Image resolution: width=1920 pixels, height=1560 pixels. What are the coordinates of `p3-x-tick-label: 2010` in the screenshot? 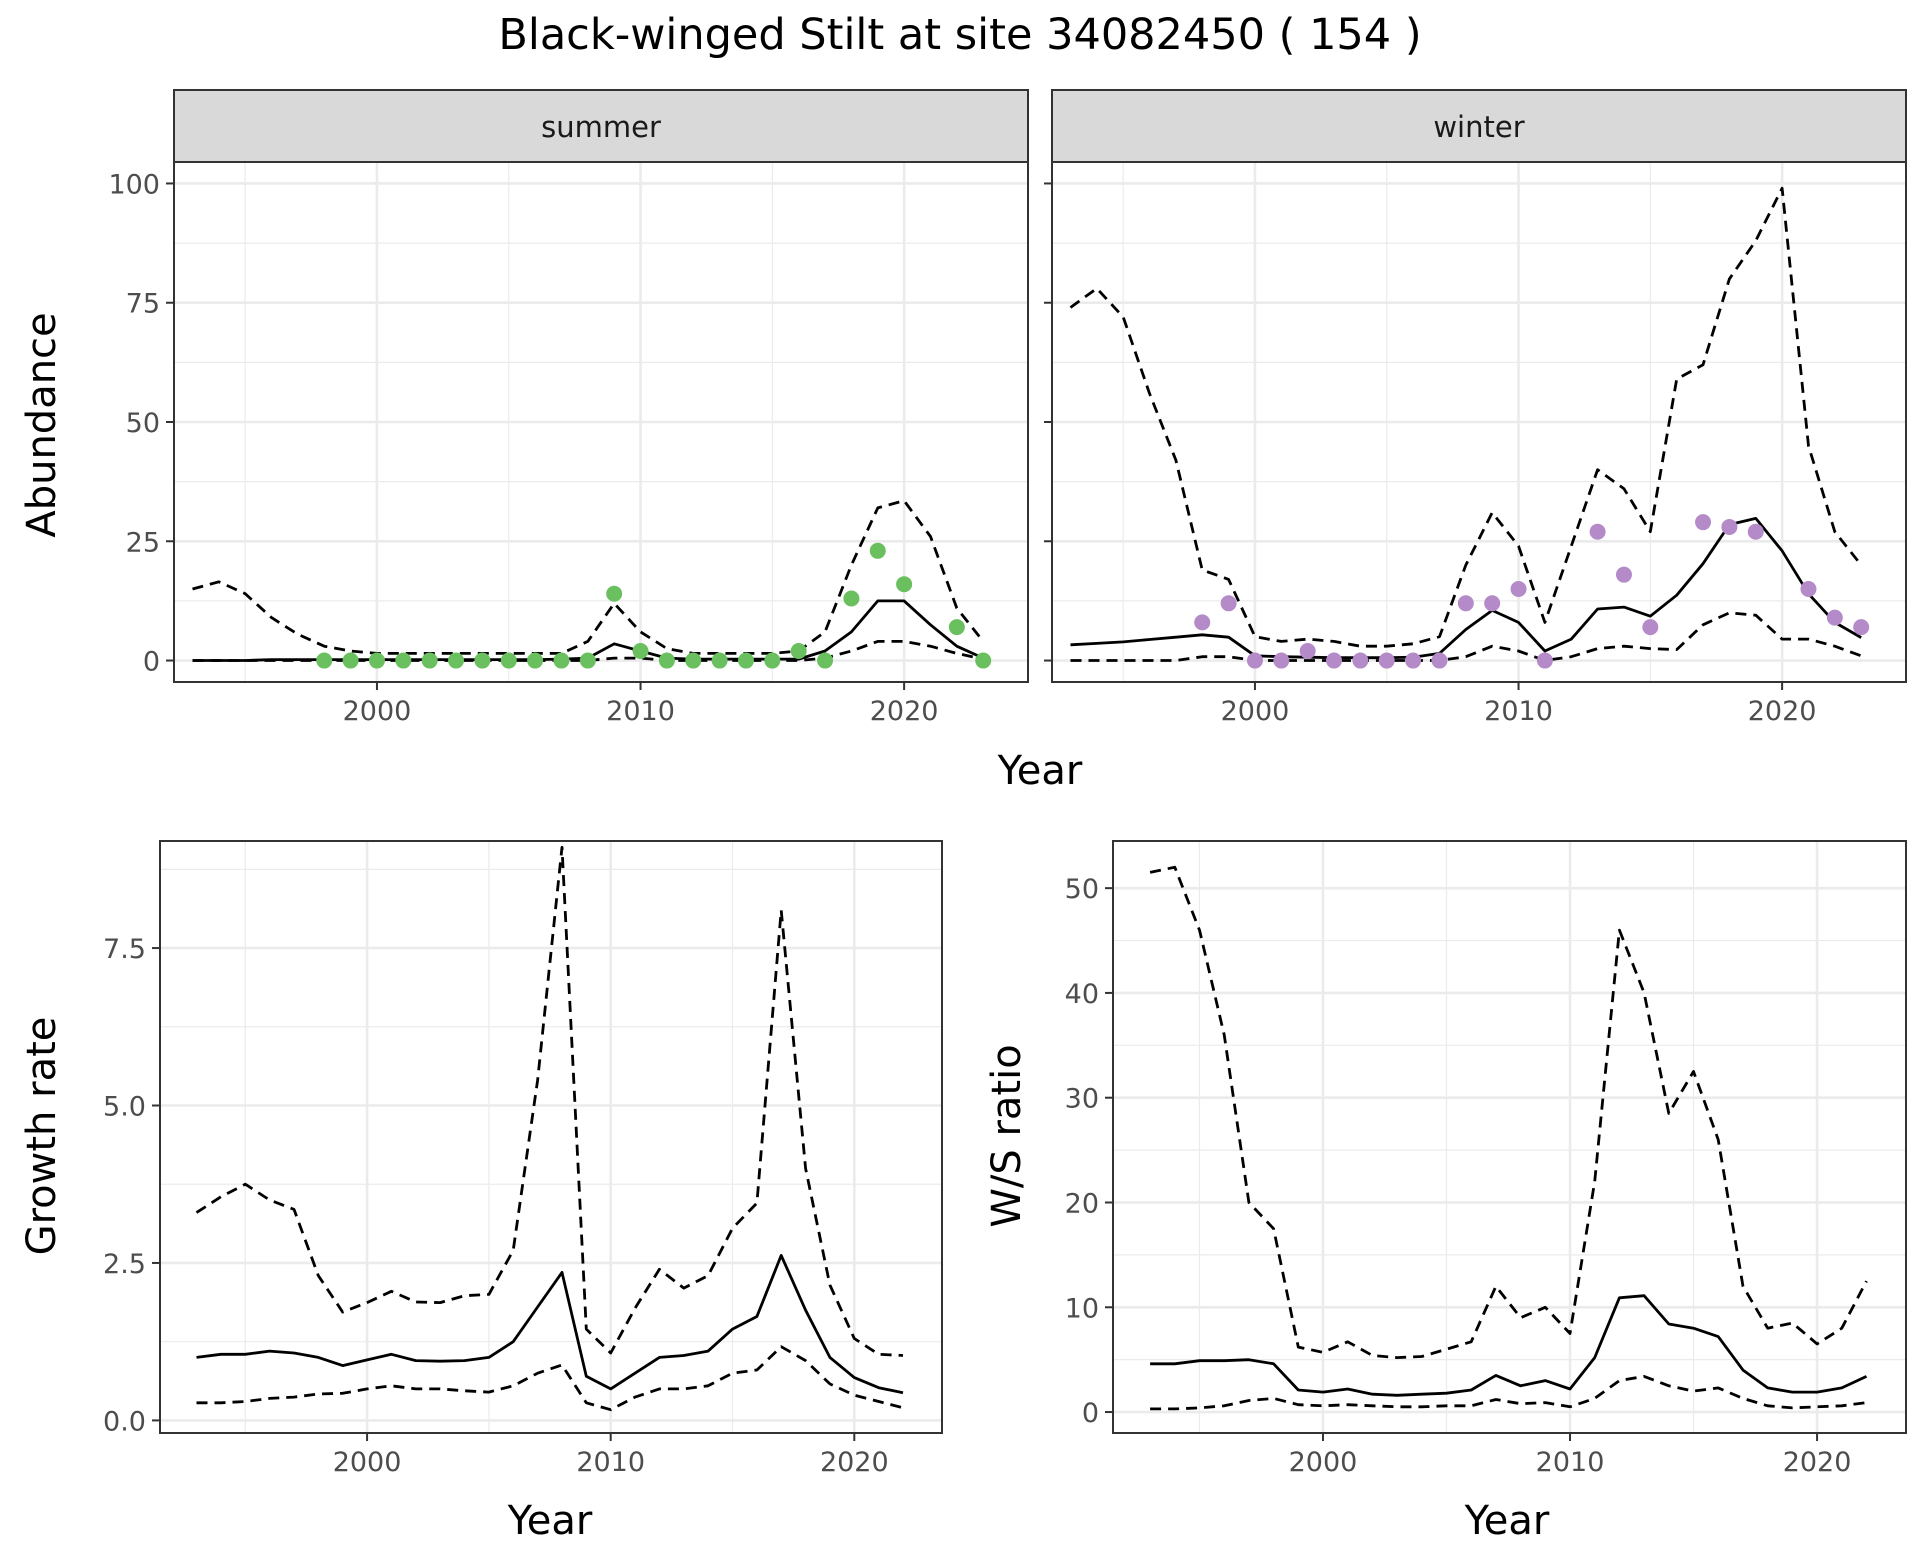 It's located at (1570, 1462).